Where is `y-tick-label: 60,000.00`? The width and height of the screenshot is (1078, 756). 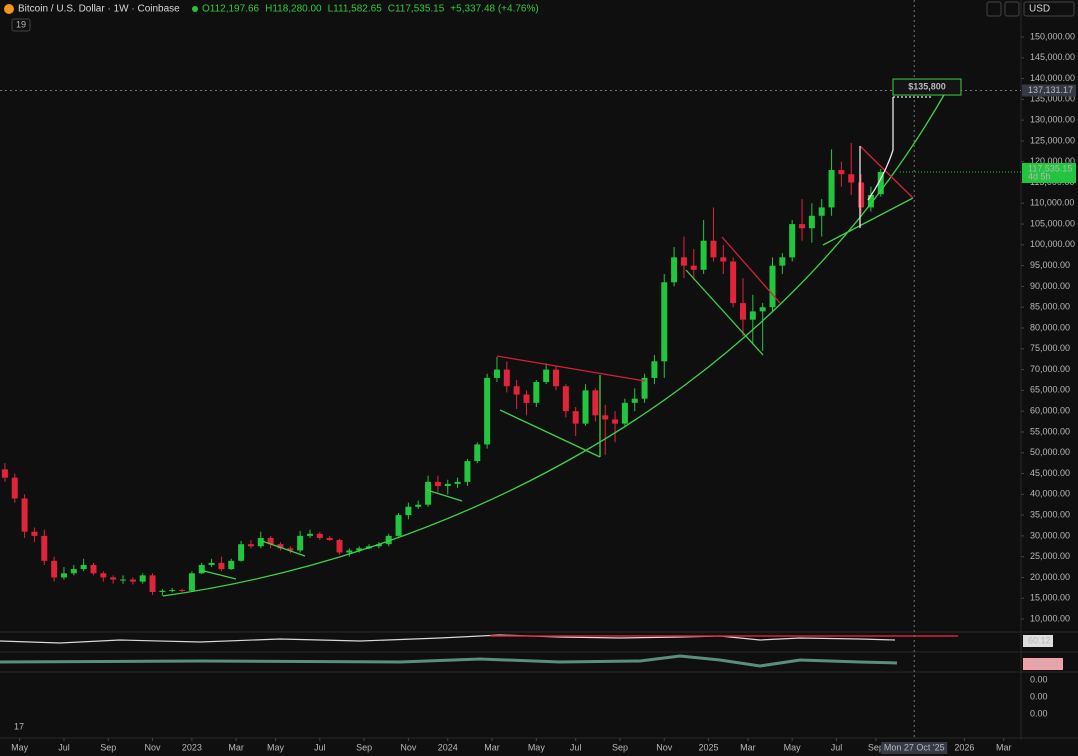 y-tick-label: 60,000.00 is located at coordinates (1050, 411).